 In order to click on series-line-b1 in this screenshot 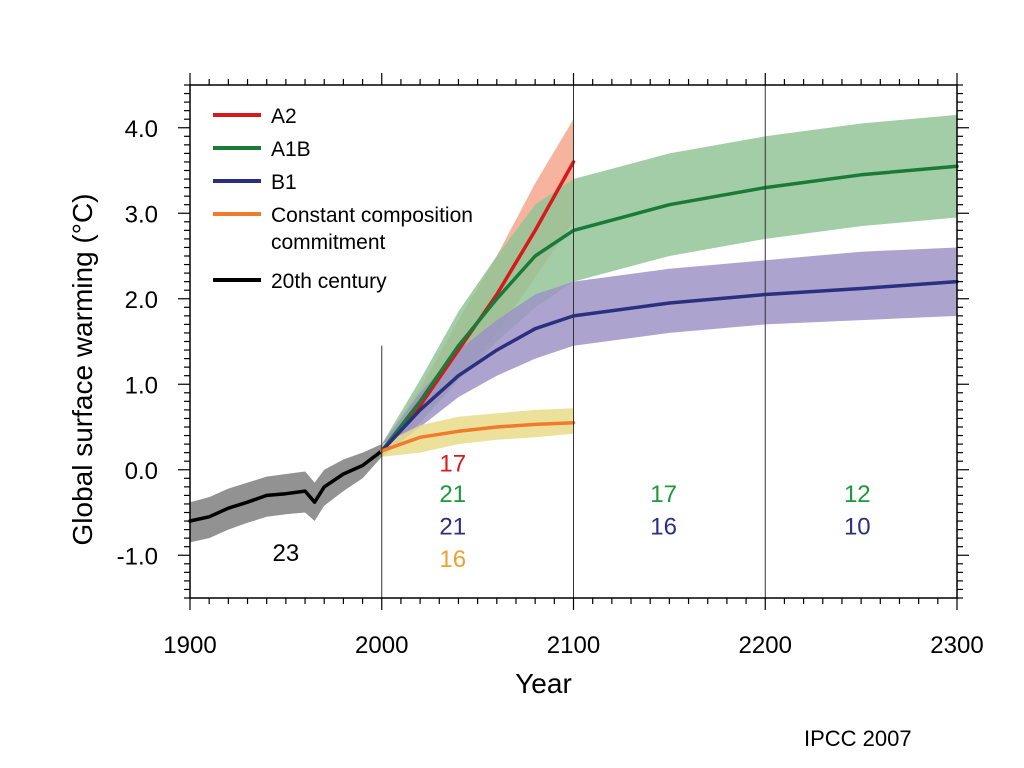, I will do `click(669, 366)`.